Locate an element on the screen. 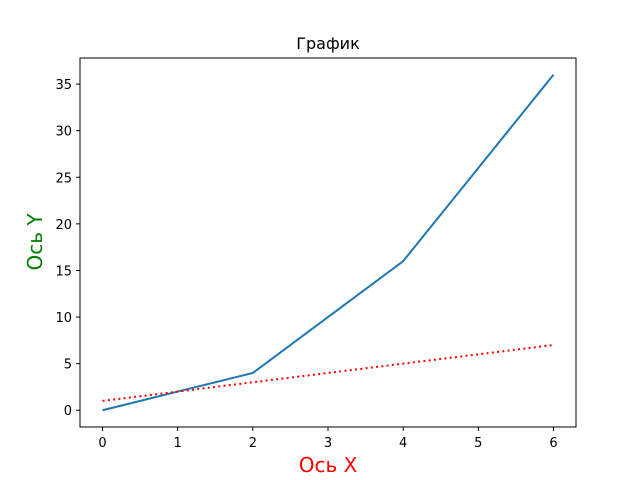  x-tick-label: 3 is located at coordinates (328, 443).